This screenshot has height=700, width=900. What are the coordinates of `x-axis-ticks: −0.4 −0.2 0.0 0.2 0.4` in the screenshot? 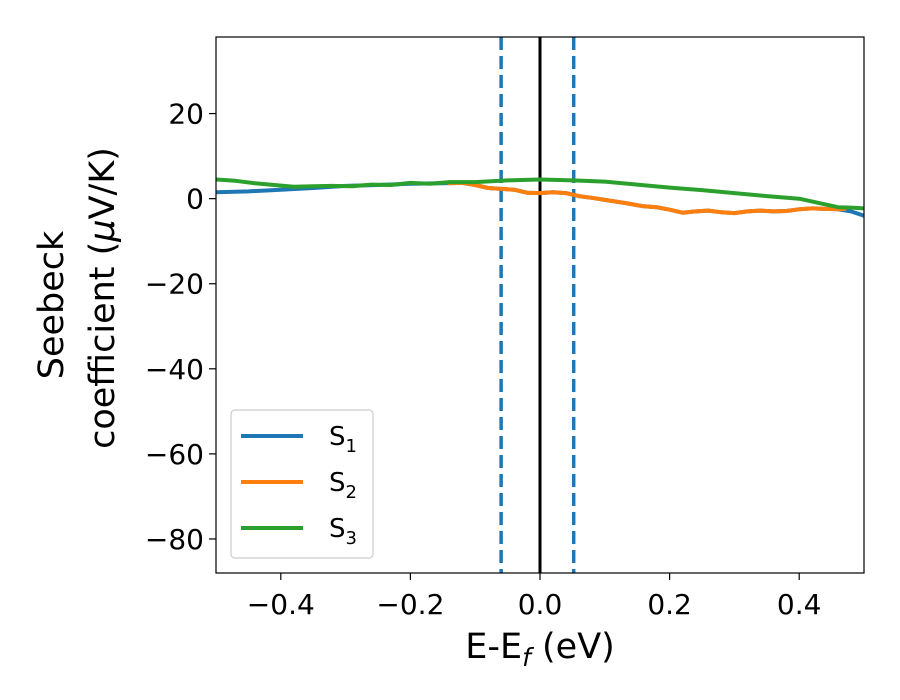 It's located at (534, 597).